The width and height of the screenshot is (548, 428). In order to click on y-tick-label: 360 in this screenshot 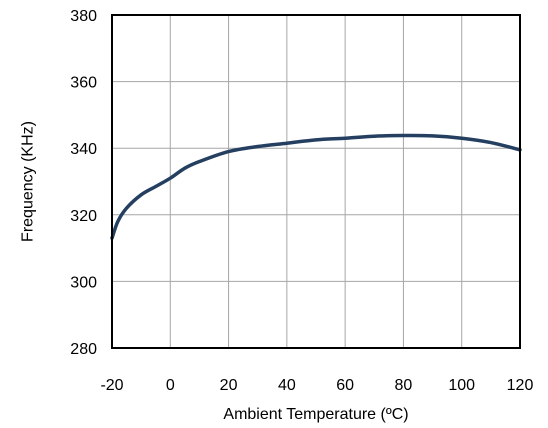, I will do `click(83, 83)`.